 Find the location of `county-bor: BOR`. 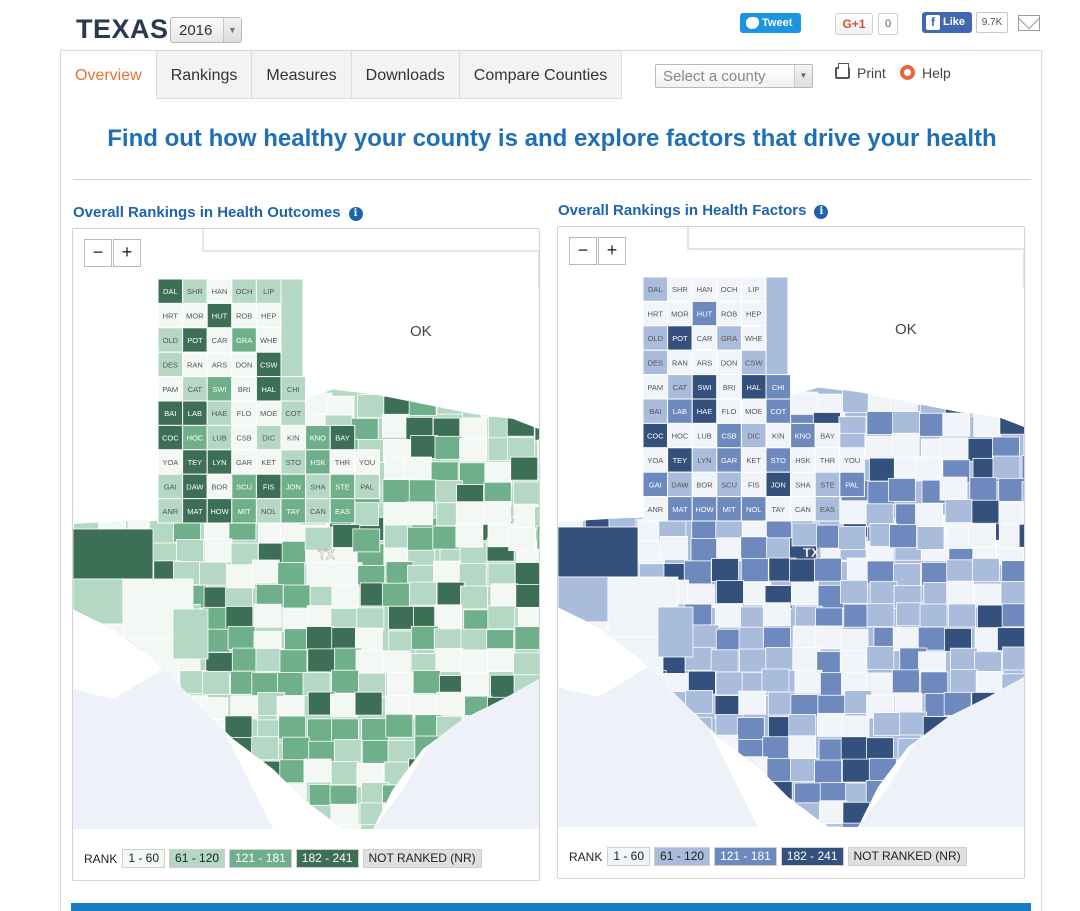

county-bor: BOR is located at coordinates (219, 486).